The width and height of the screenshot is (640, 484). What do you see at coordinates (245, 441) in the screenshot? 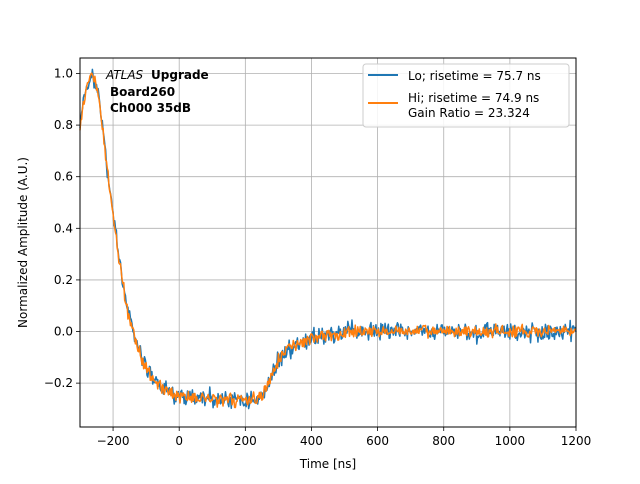
I see `x-tick-label: 200` at bounding box center [245, 441].